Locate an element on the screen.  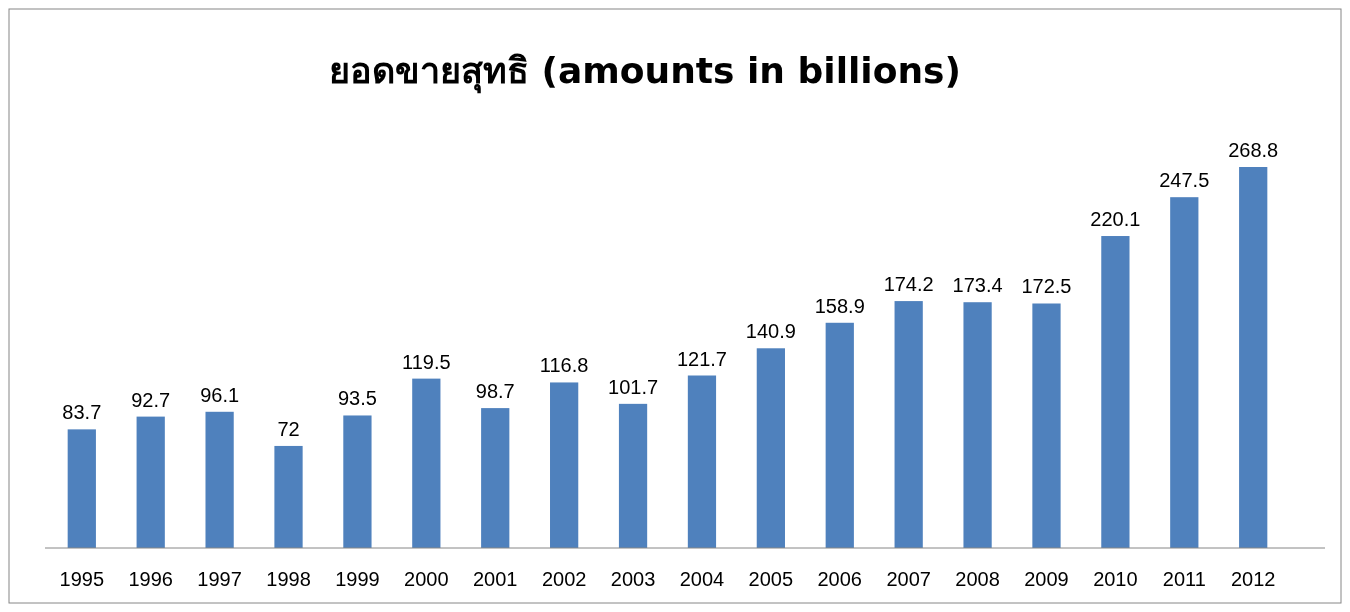
data-label: 140.9 is located at coordinates (770, 331).